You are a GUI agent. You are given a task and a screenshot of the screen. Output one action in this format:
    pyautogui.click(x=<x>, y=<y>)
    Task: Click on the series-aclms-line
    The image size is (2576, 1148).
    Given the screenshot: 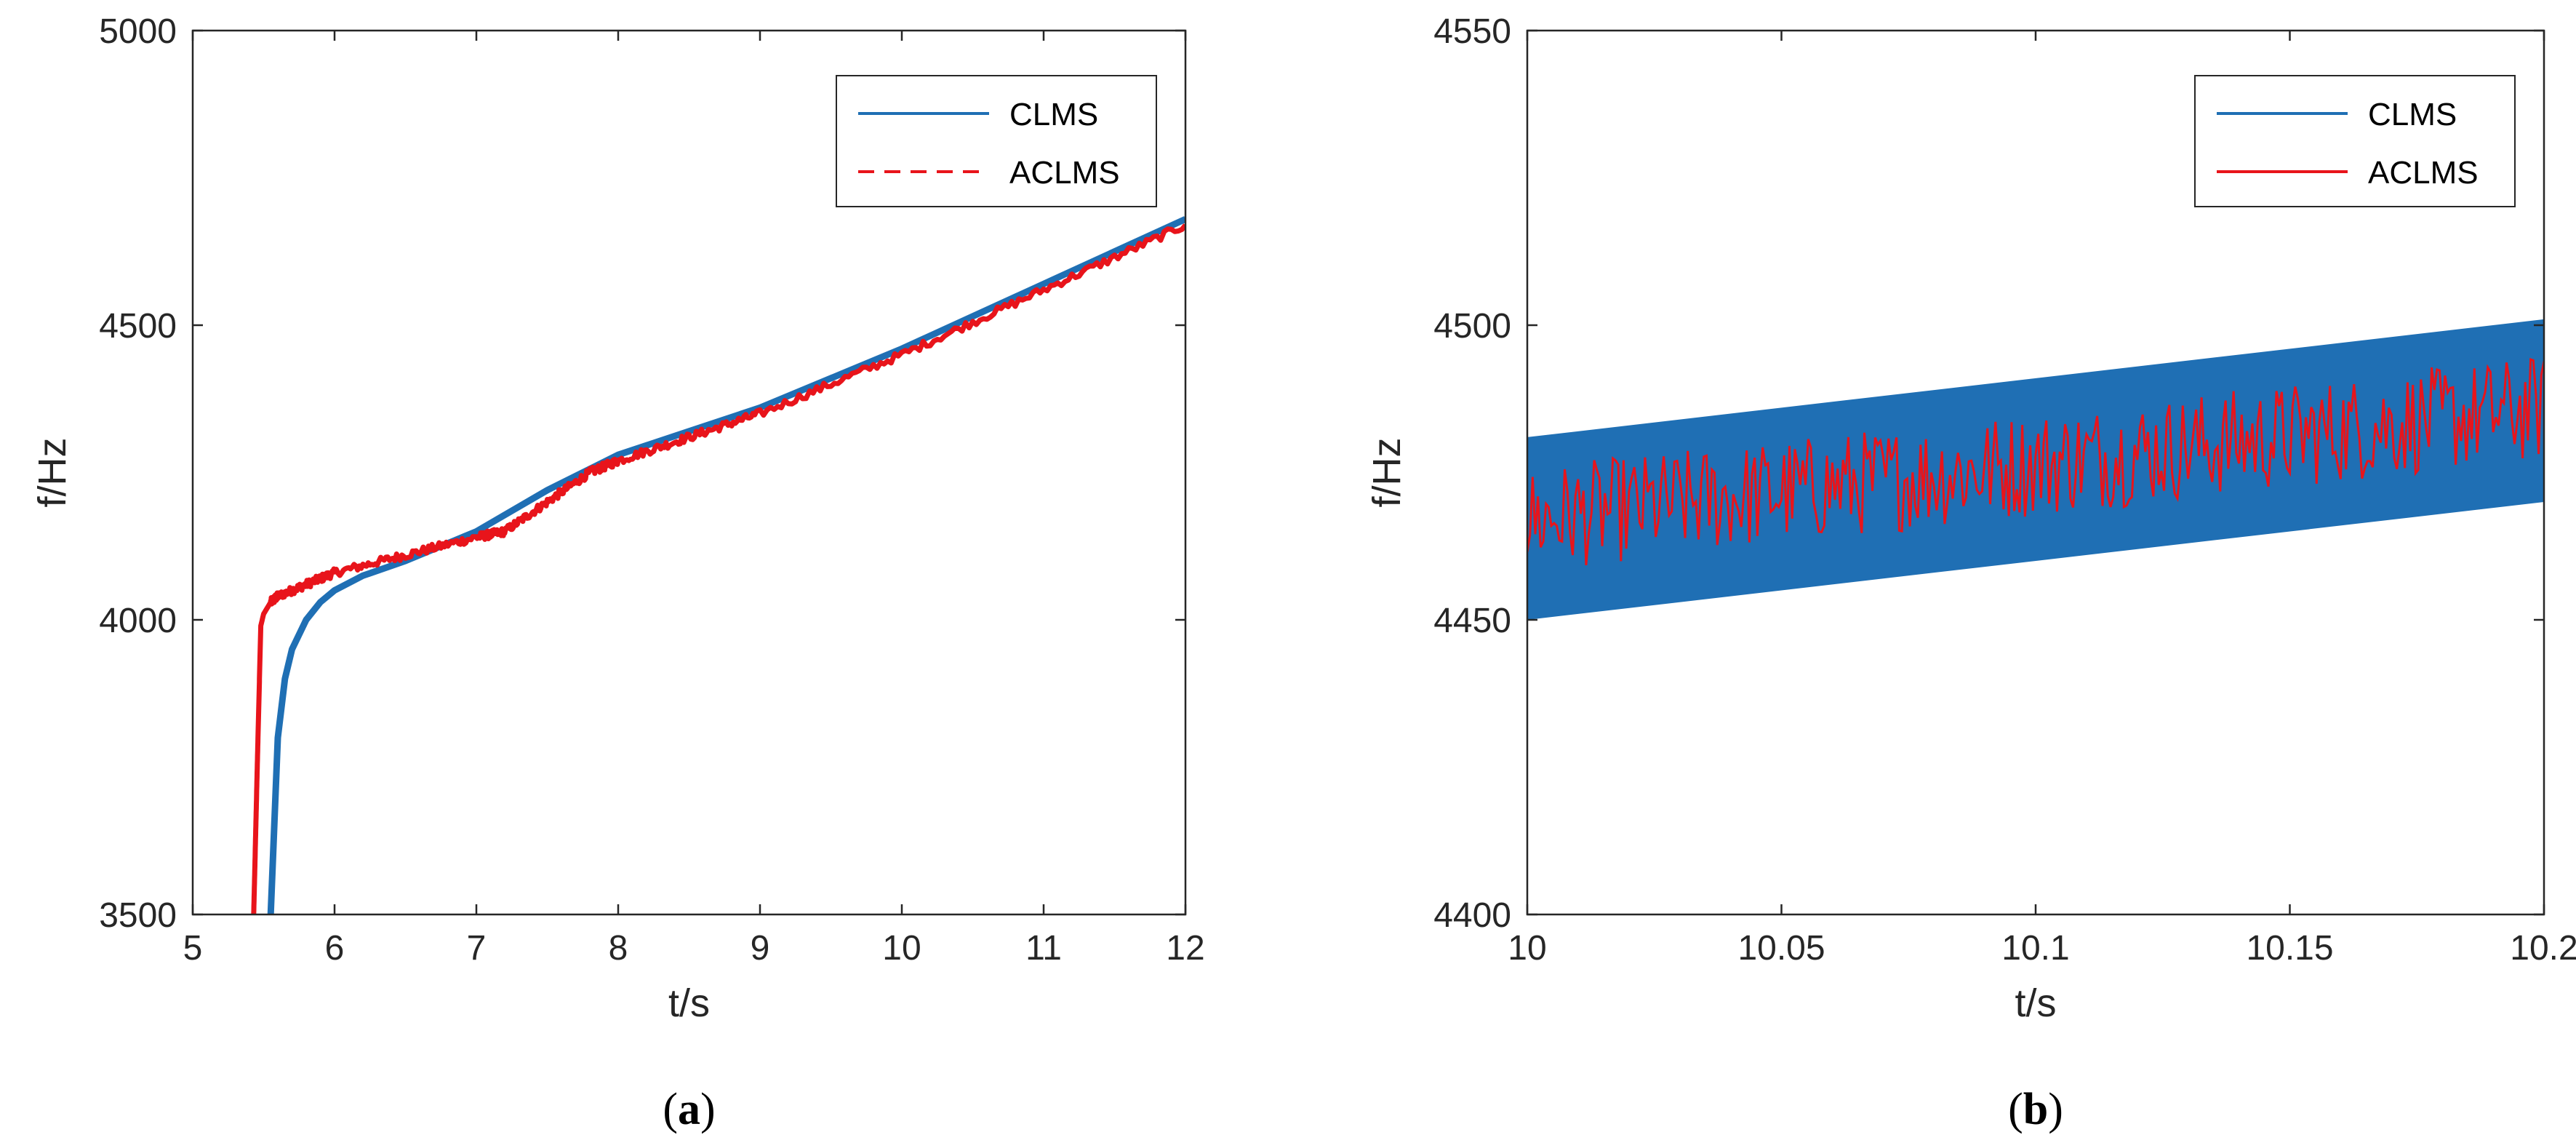 What is the action you would take?
    pyautogui.click(x=2035, y=462)
    